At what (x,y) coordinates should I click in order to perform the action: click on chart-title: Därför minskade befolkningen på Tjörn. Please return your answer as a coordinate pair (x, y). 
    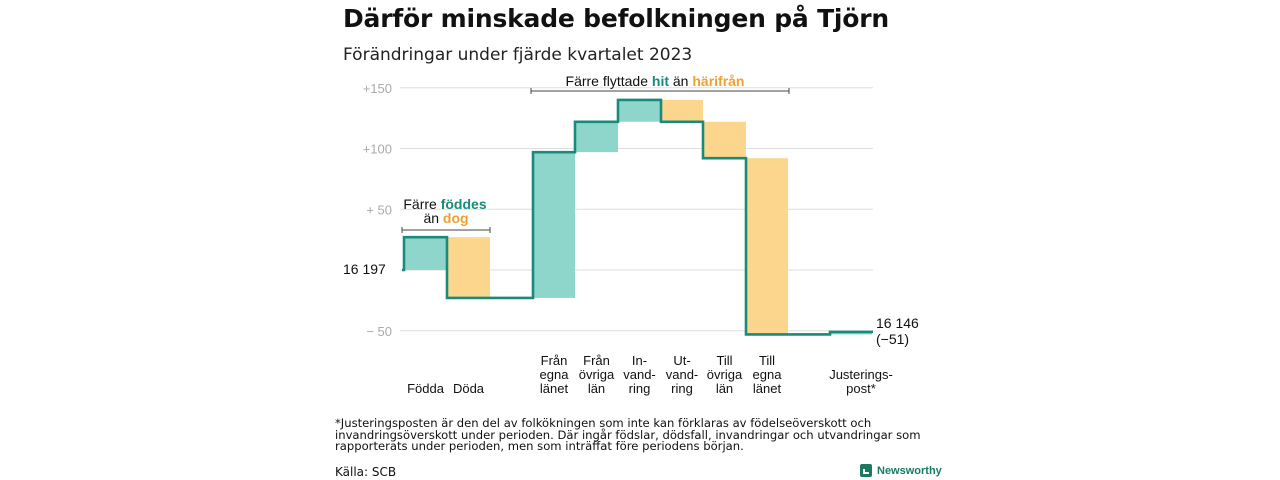
    Looking at the image, I should click on (616, 18).